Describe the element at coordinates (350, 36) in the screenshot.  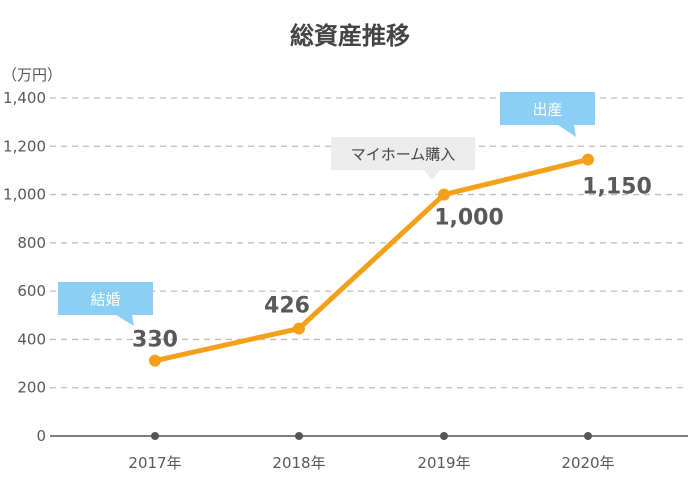
I see `chart-title: 総資産推移` at that location.